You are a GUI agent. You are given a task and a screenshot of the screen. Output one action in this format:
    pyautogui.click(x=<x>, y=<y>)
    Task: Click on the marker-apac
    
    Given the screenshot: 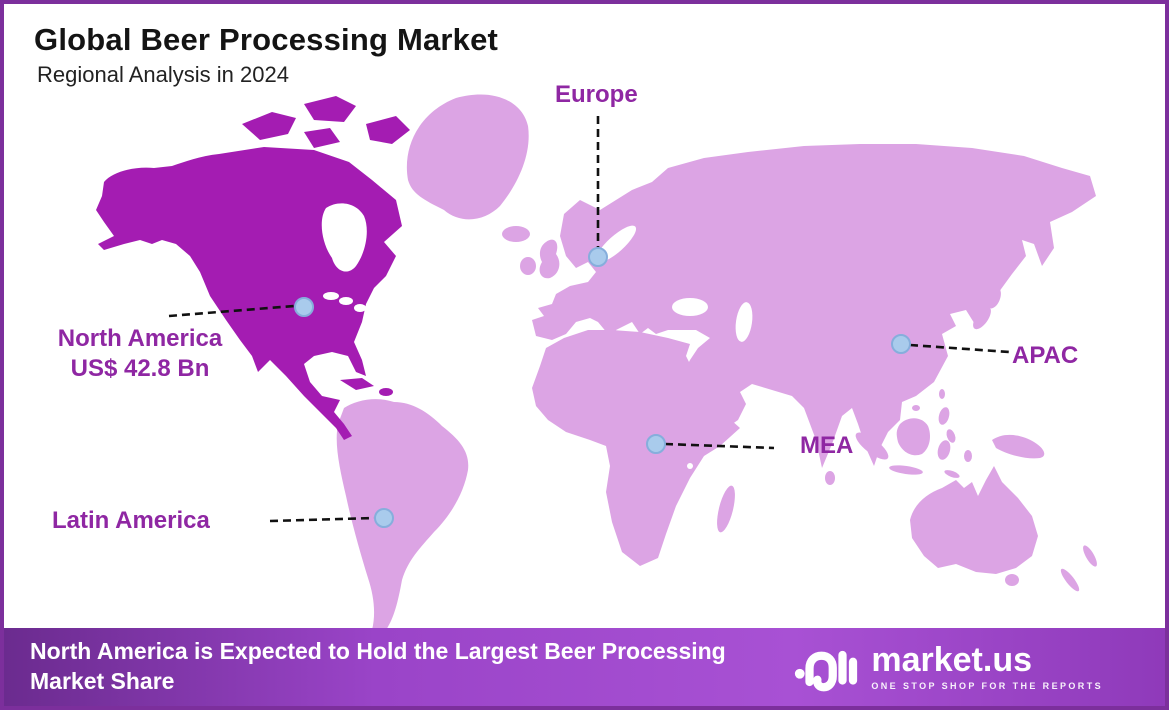 What is the action you would take?
    pyautogui.click(x=901, y=344)
    